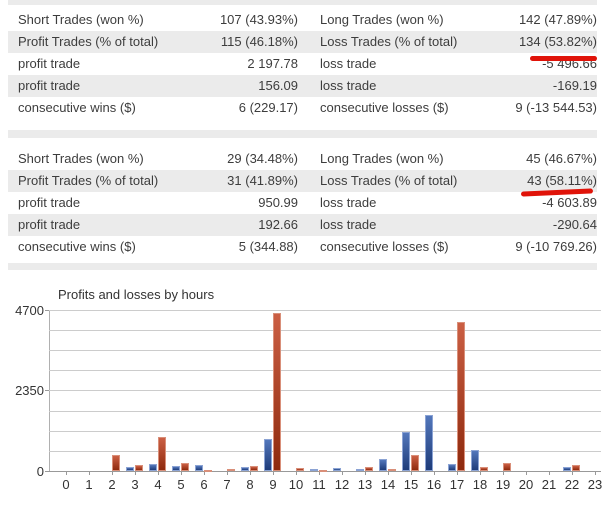 This screenshot has width=610, height=508. I want to click on x-axis-tick-label: 8, so click(250, 484).